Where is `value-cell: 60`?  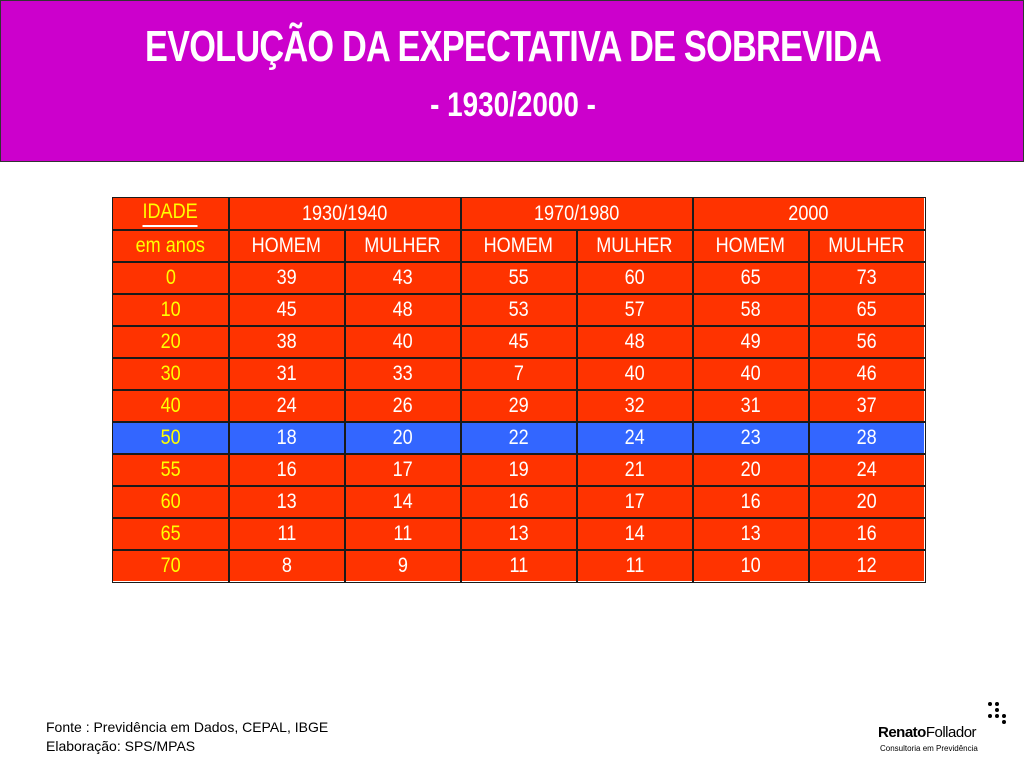
value-cell: 60 is located at coordinates (634, 277).